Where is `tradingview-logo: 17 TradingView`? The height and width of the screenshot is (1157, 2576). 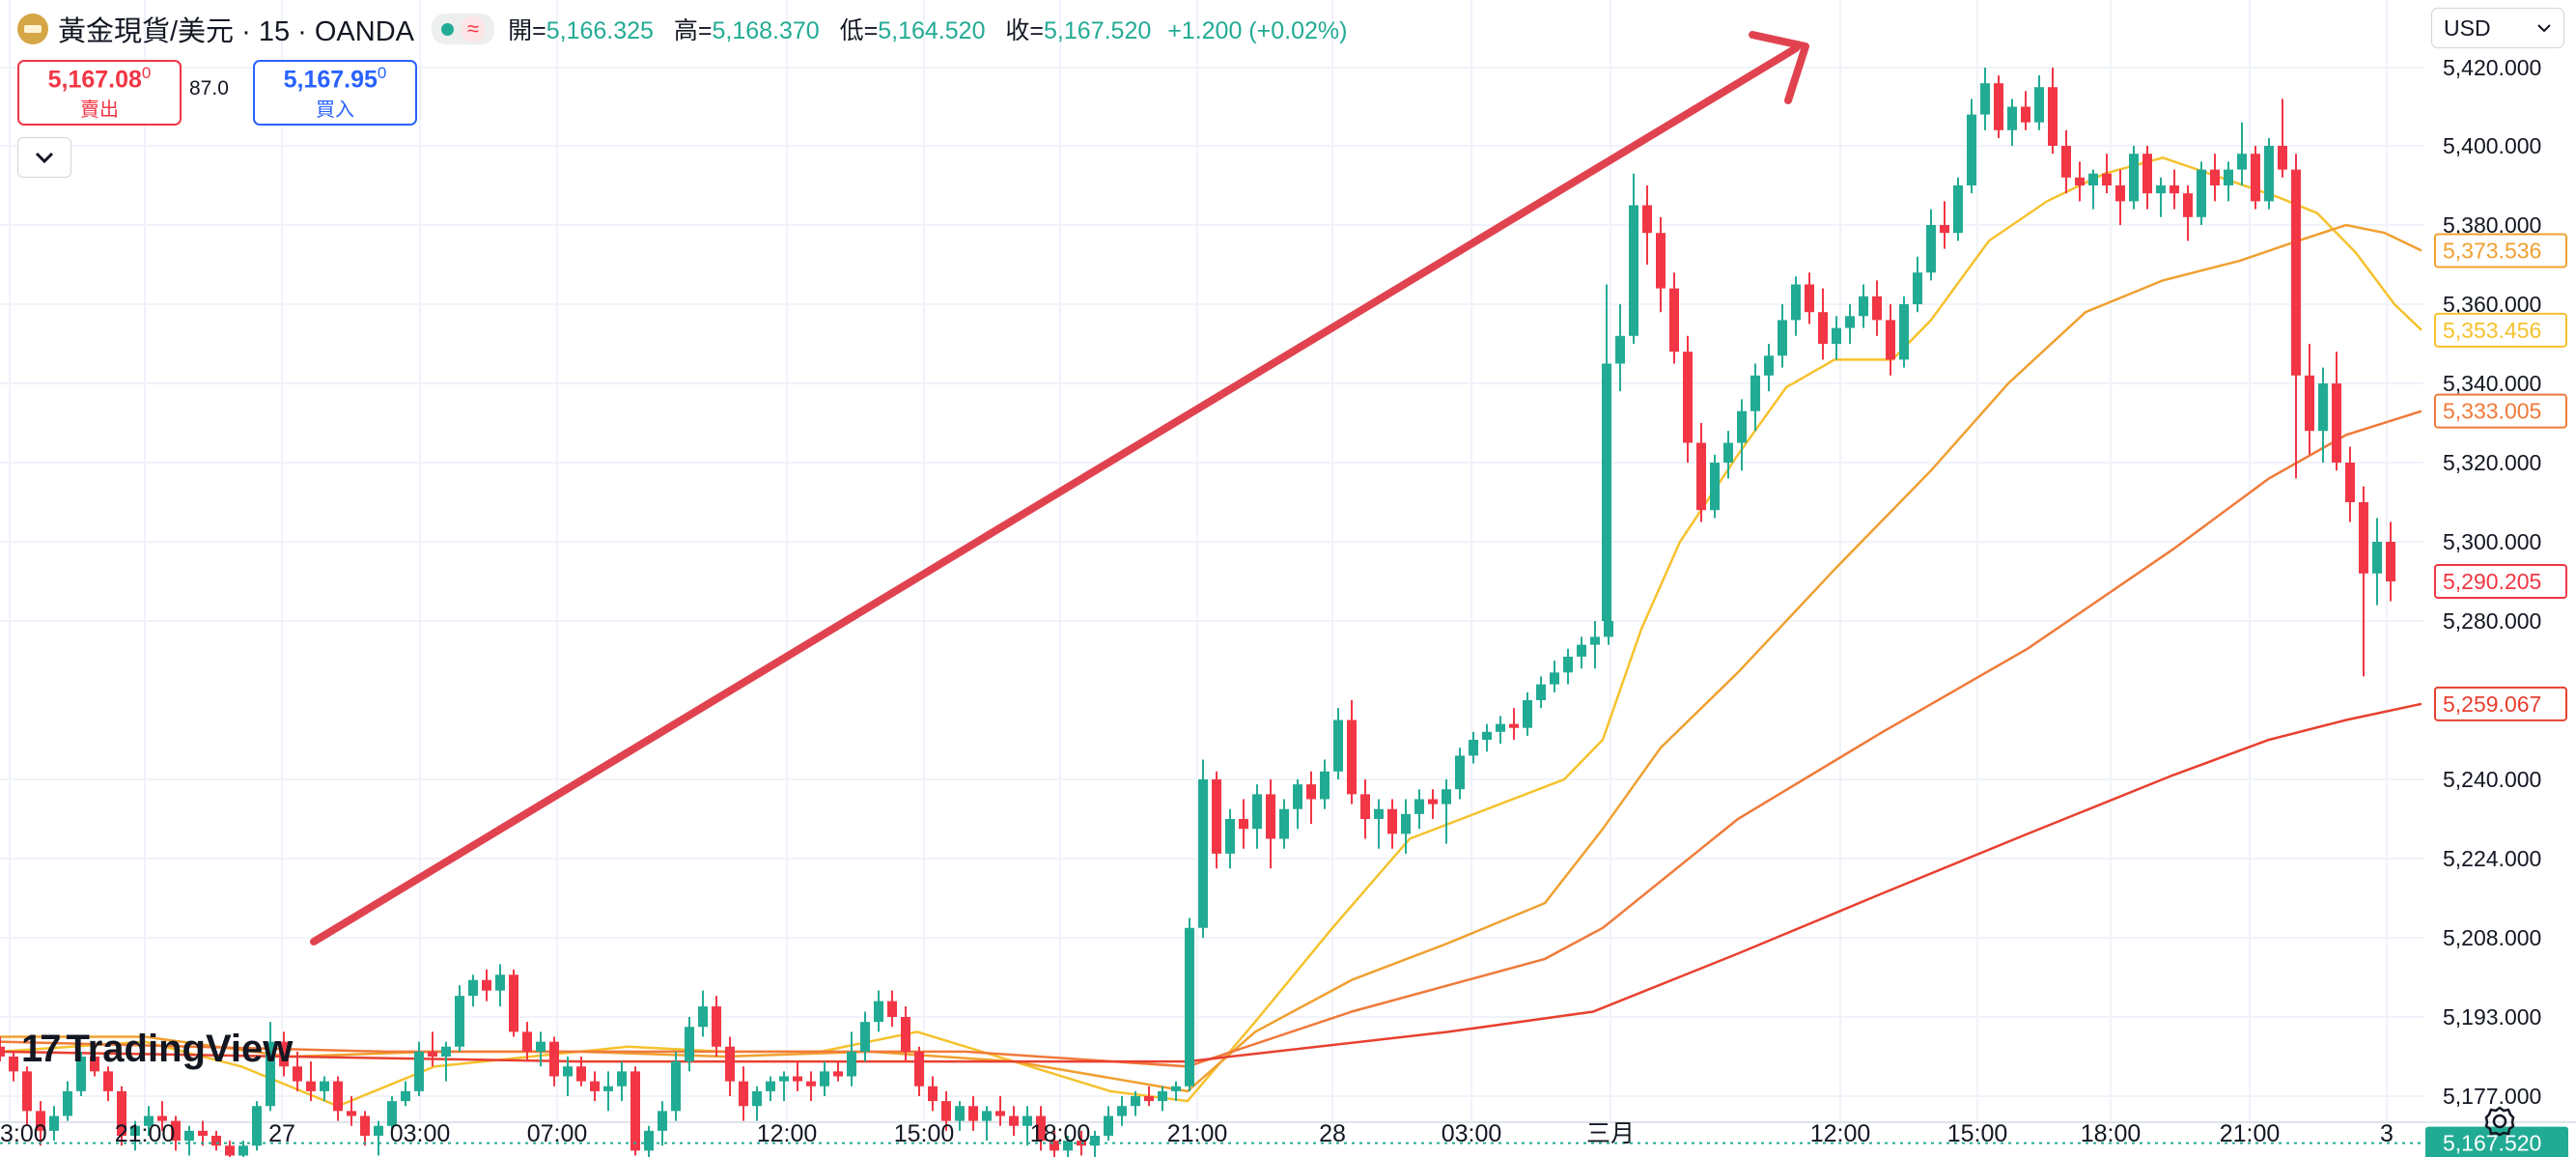
tradingview-logo: 17 TradingView is located at coordinates (157, 1049).